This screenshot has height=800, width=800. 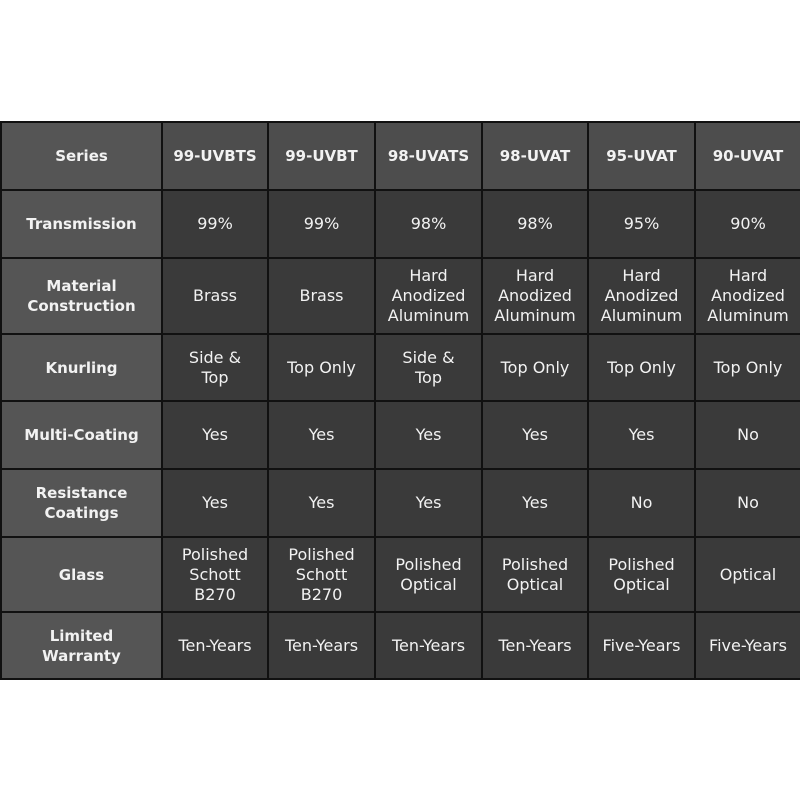 What do you see at coordinates (81, 367) in the screenshot?
I see `row-label: Knurling` at bounding box center [81, 367].